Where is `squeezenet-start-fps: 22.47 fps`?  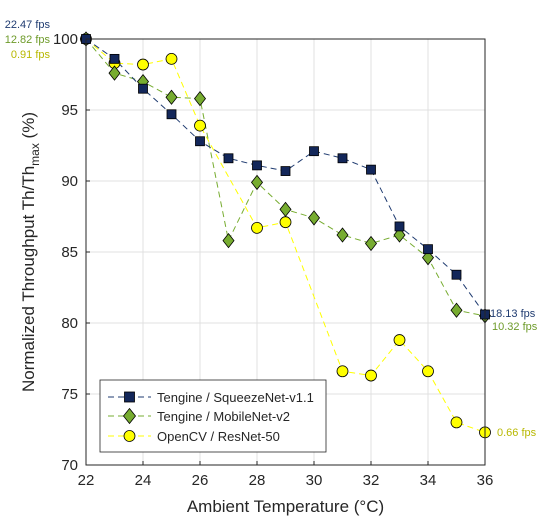
squeezenet-start-fps: 22.47 fps is located at coordinates (28, 25).